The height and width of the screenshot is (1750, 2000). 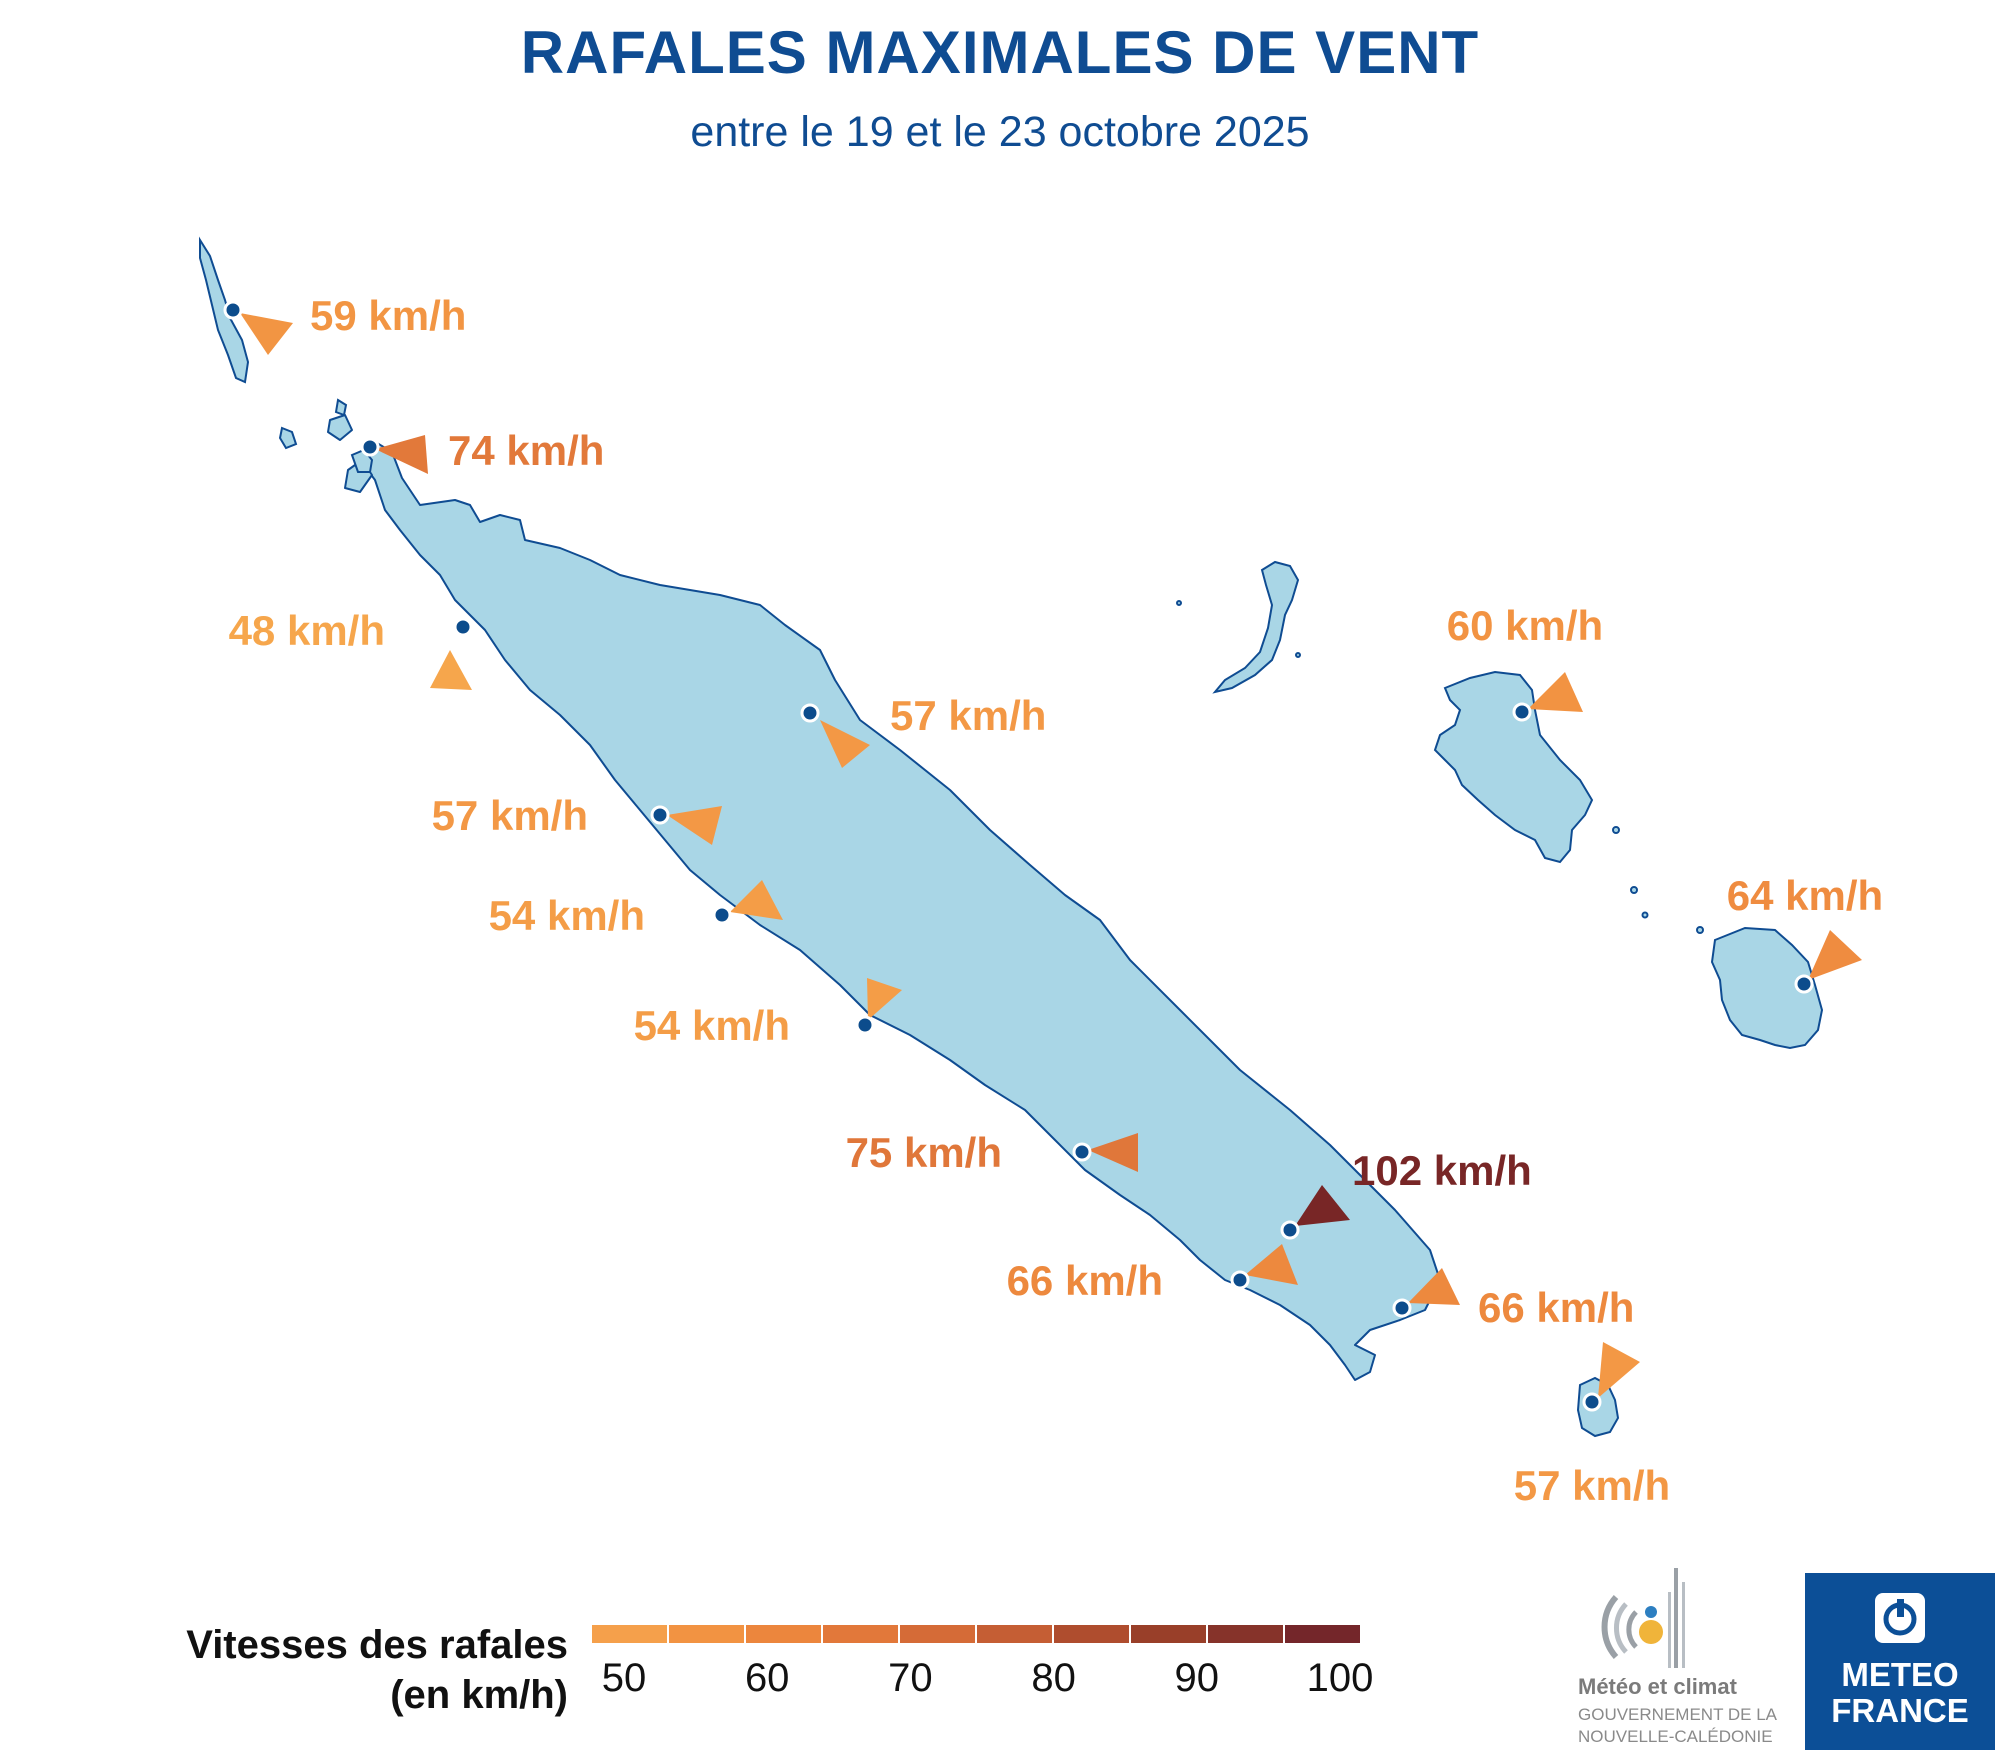 I want to click on mare-island, so click(x=1767, y=988).